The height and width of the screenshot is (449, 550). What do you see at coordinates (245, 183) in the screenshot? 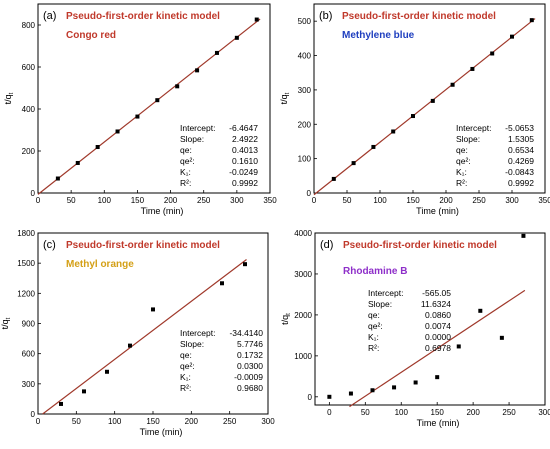
I see `stat-value: 0.9992` at bounding box center [245, 183].